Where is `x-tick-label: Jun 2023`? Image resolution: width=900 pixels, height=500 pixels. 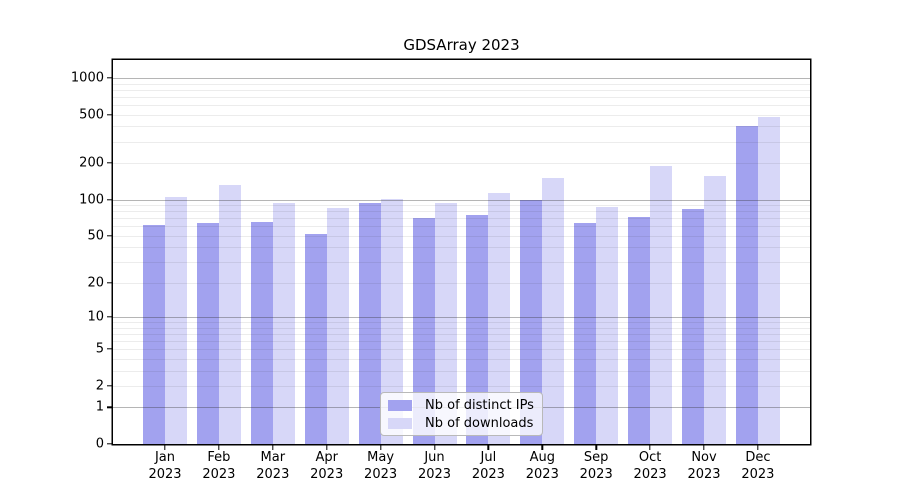
x-tick-label: Jun 2023 is located at coordinates (434, 466).